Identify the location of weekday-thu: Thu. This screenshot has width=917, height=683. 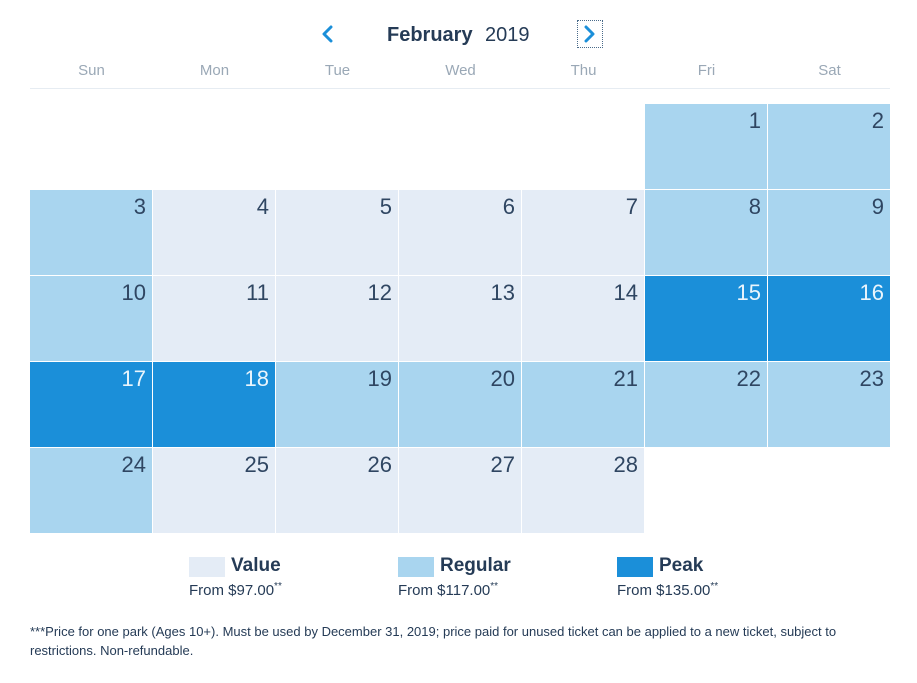
(583, 70).